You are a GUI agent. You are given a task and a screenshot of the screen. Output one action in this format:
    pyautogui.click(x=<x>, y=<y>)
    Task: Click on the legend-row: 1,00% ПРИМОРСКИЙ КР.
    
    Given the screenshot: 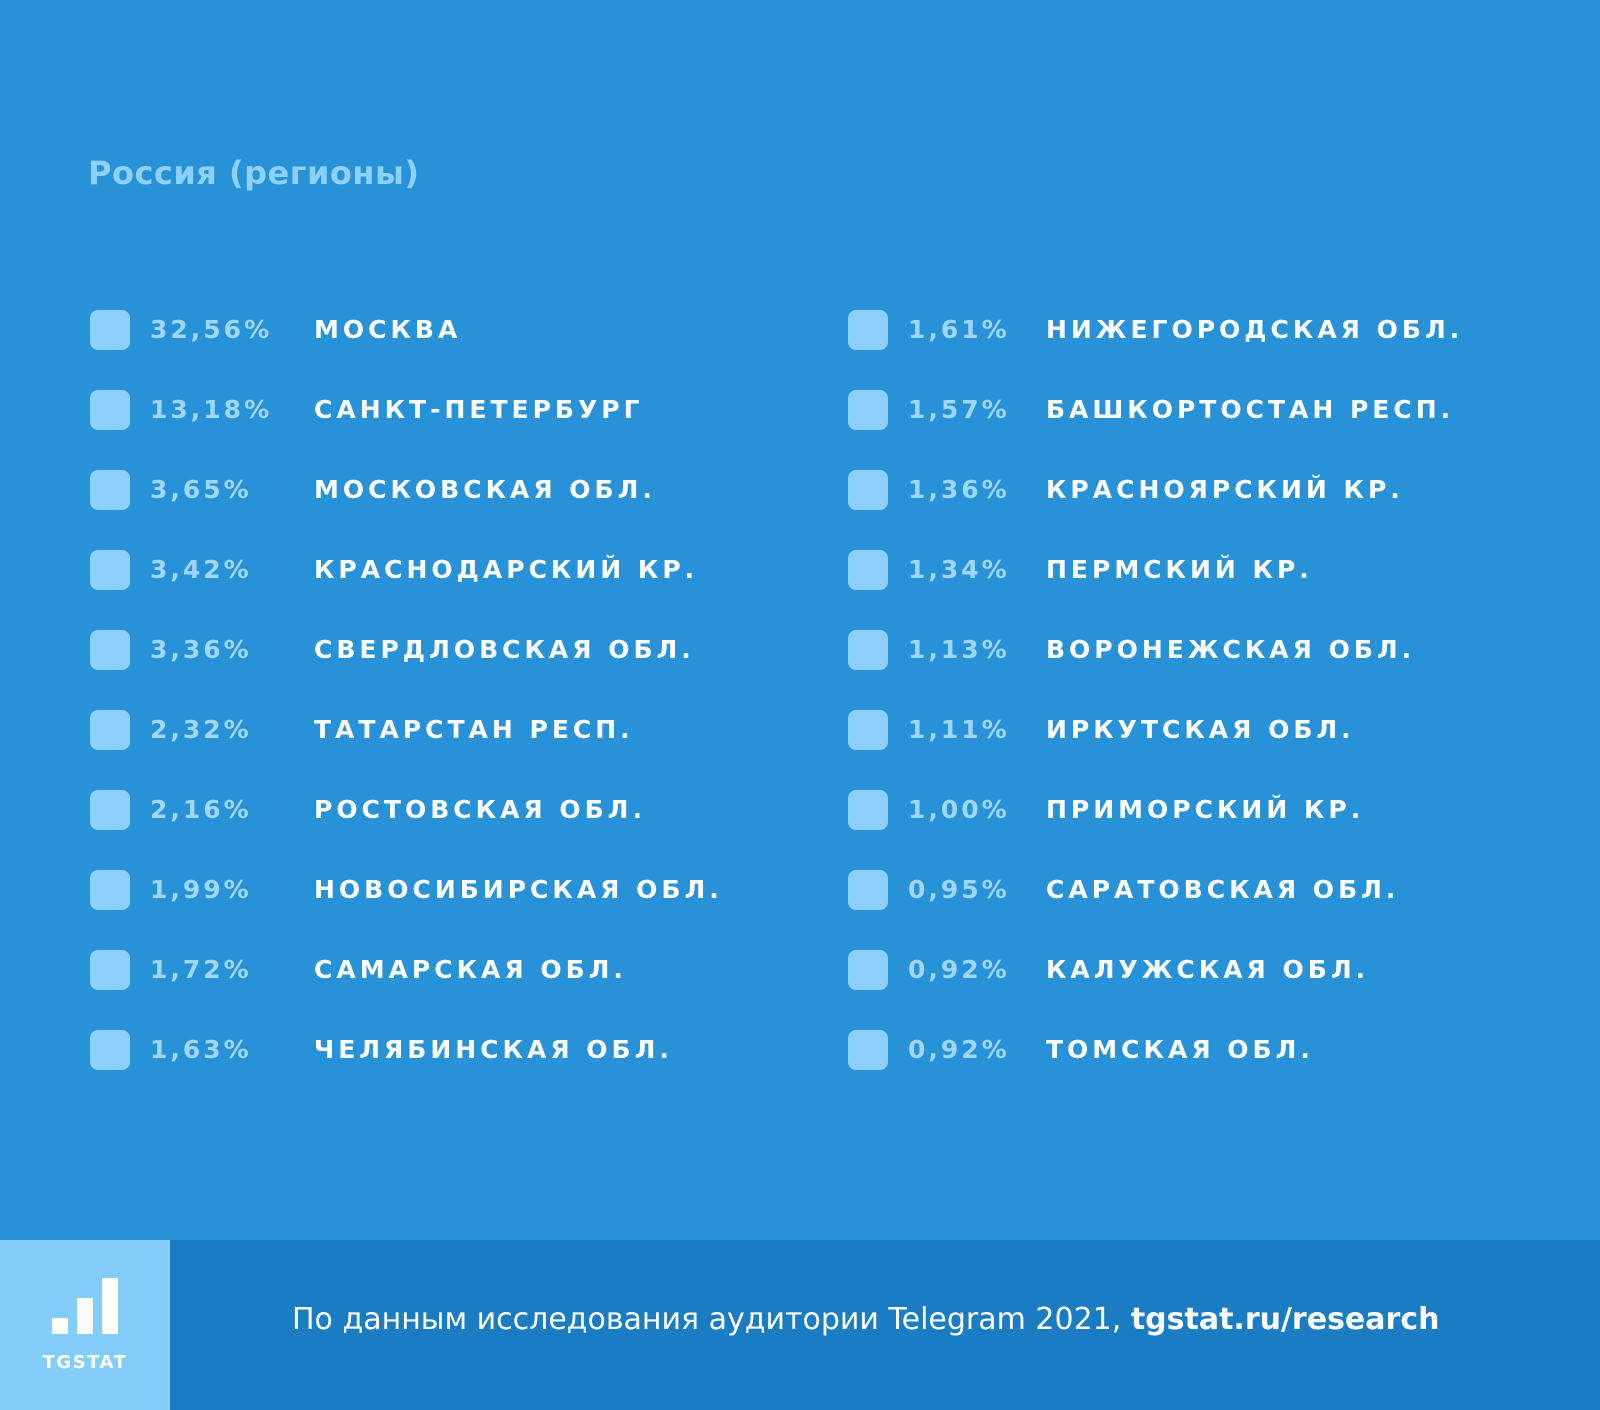 What is the action you would take?
    pyautogui.click(x=1208, y=810)
    